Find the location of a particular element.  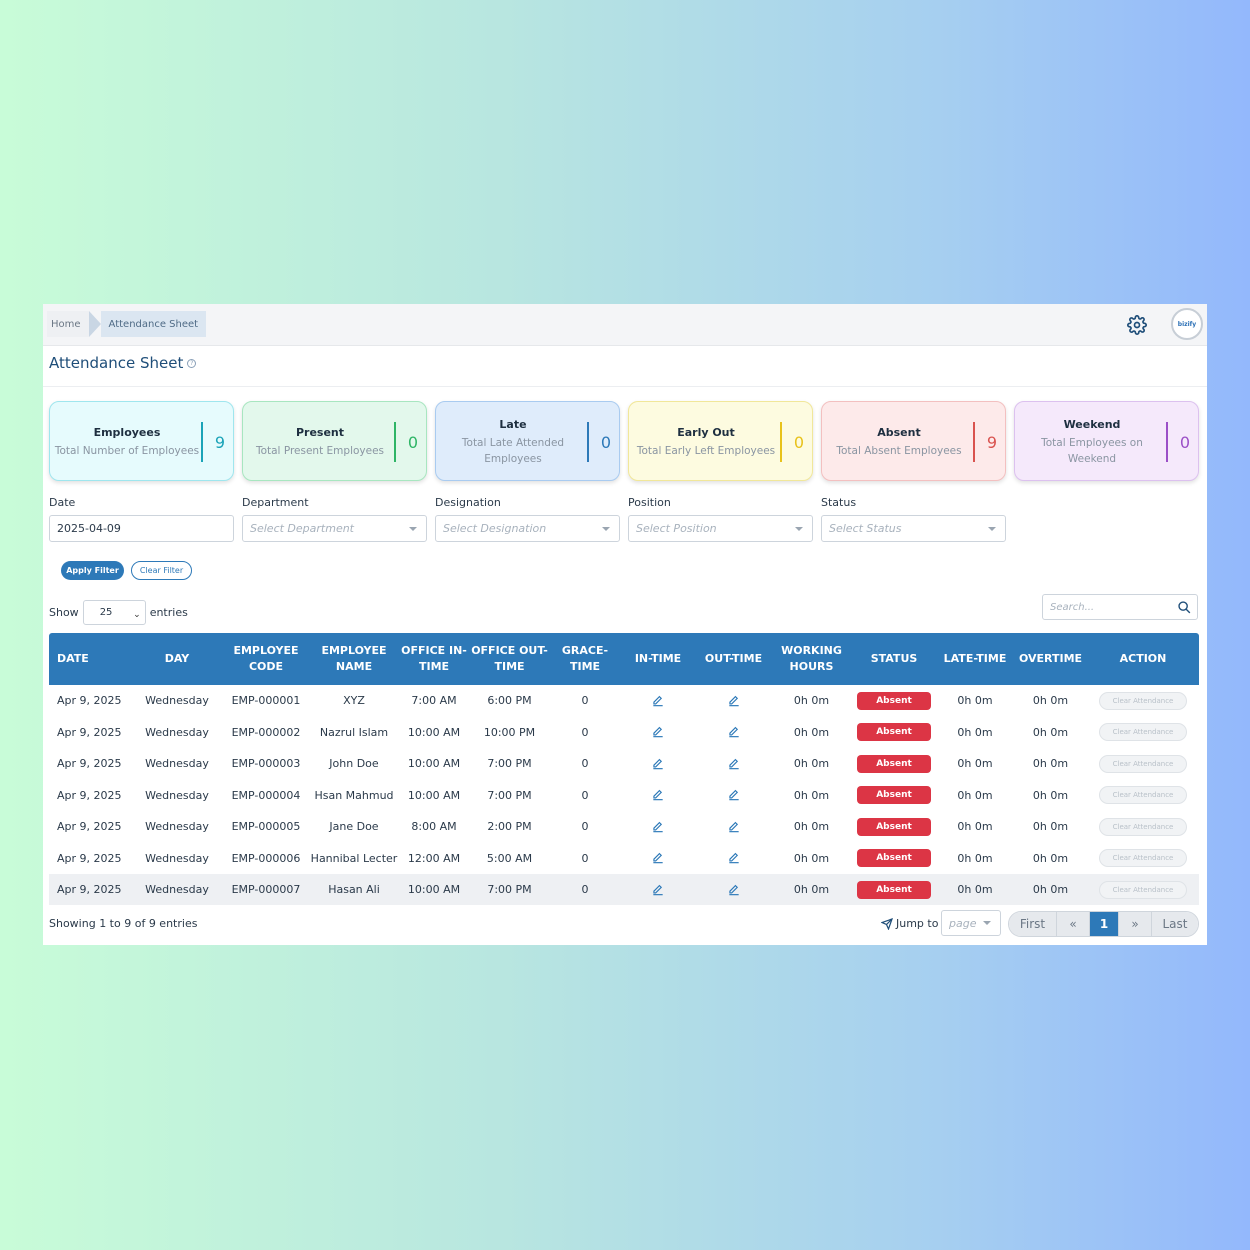

pager-next-button: » is located at coordinates (1135, 924).